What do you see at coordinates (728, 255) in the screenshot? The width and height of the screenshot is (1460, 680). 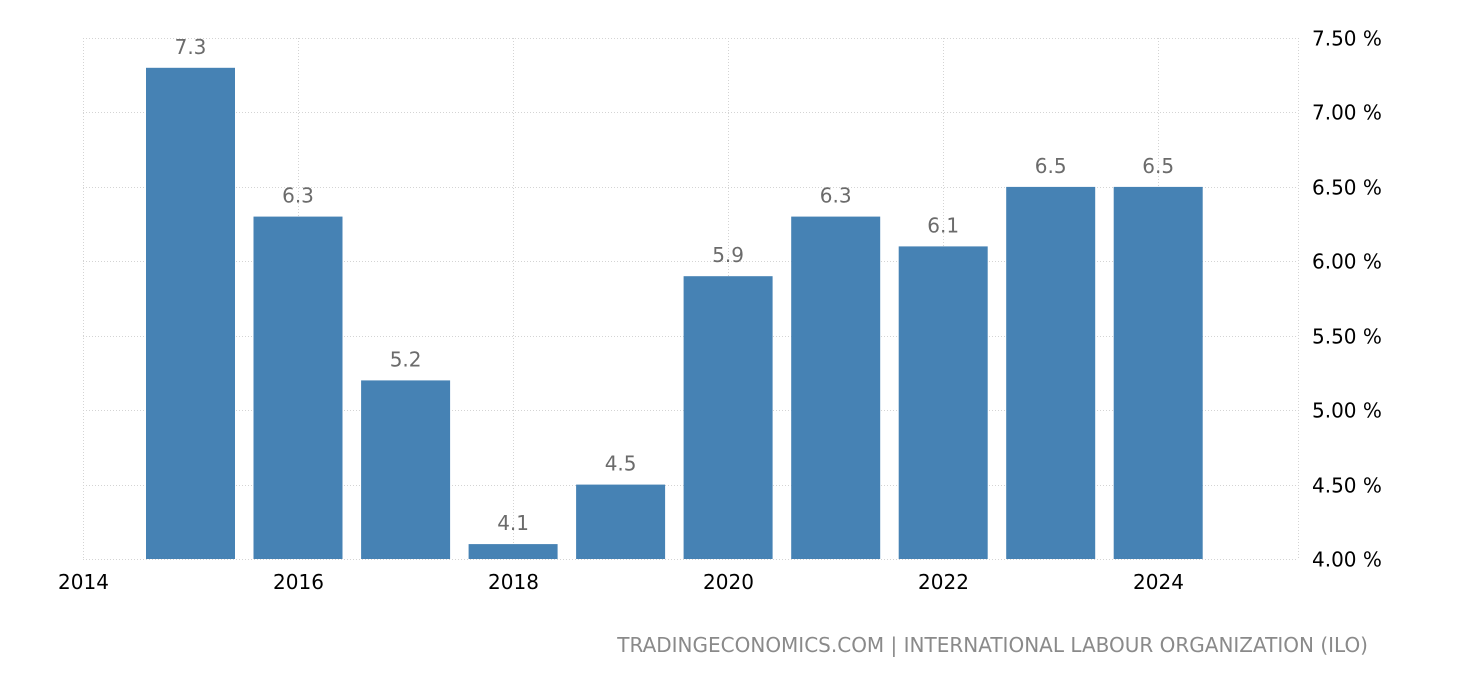 I see `data-label: 5.9` at bounding box center [728, 255].